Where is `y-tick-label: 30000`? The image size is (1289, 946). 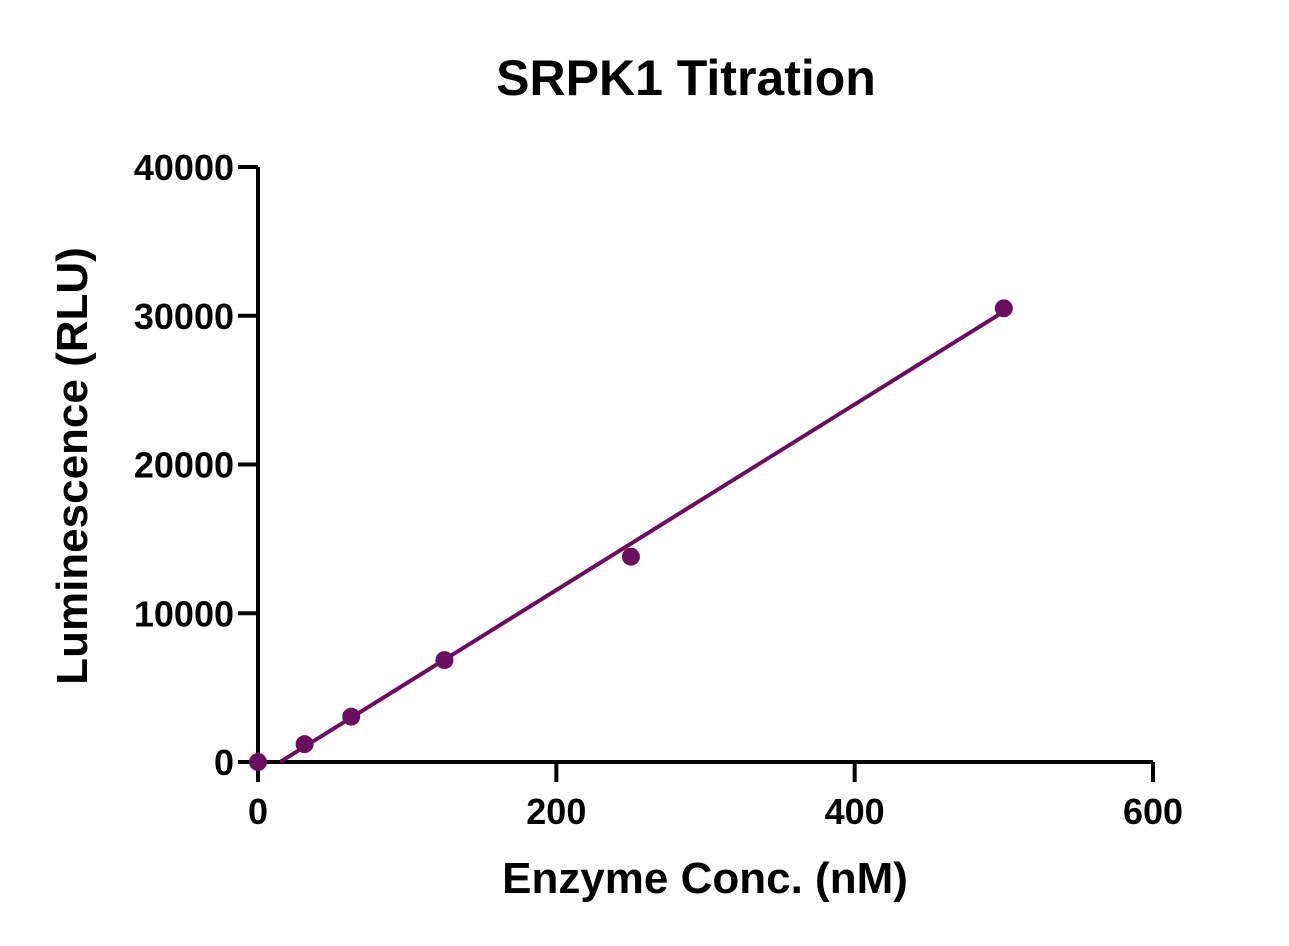
y-tick-label: 30000 is located at coordinates (184, 316).